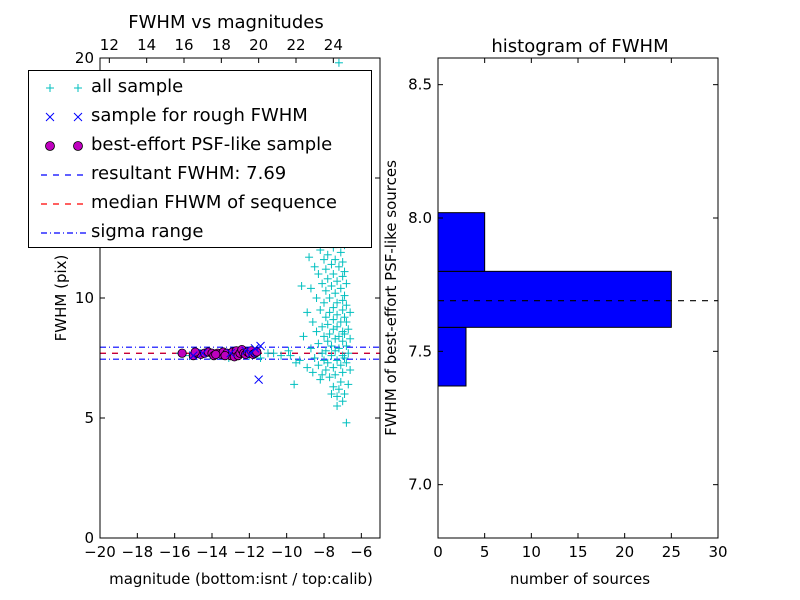 The width and height of the screenshot is (800, 600). I want to click on circle-marker-icon, so click(64, 146).